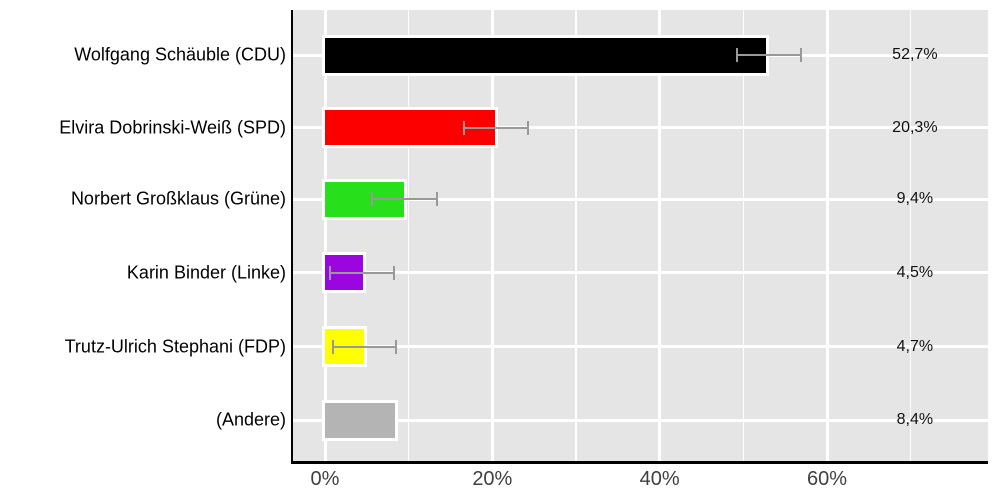 Image resolution: width=1000 pixels, height=500 pixels. Describe the element at coordinates (915, 272) in the screenshot. I see `value-label-linke: 4,5%` at that location.